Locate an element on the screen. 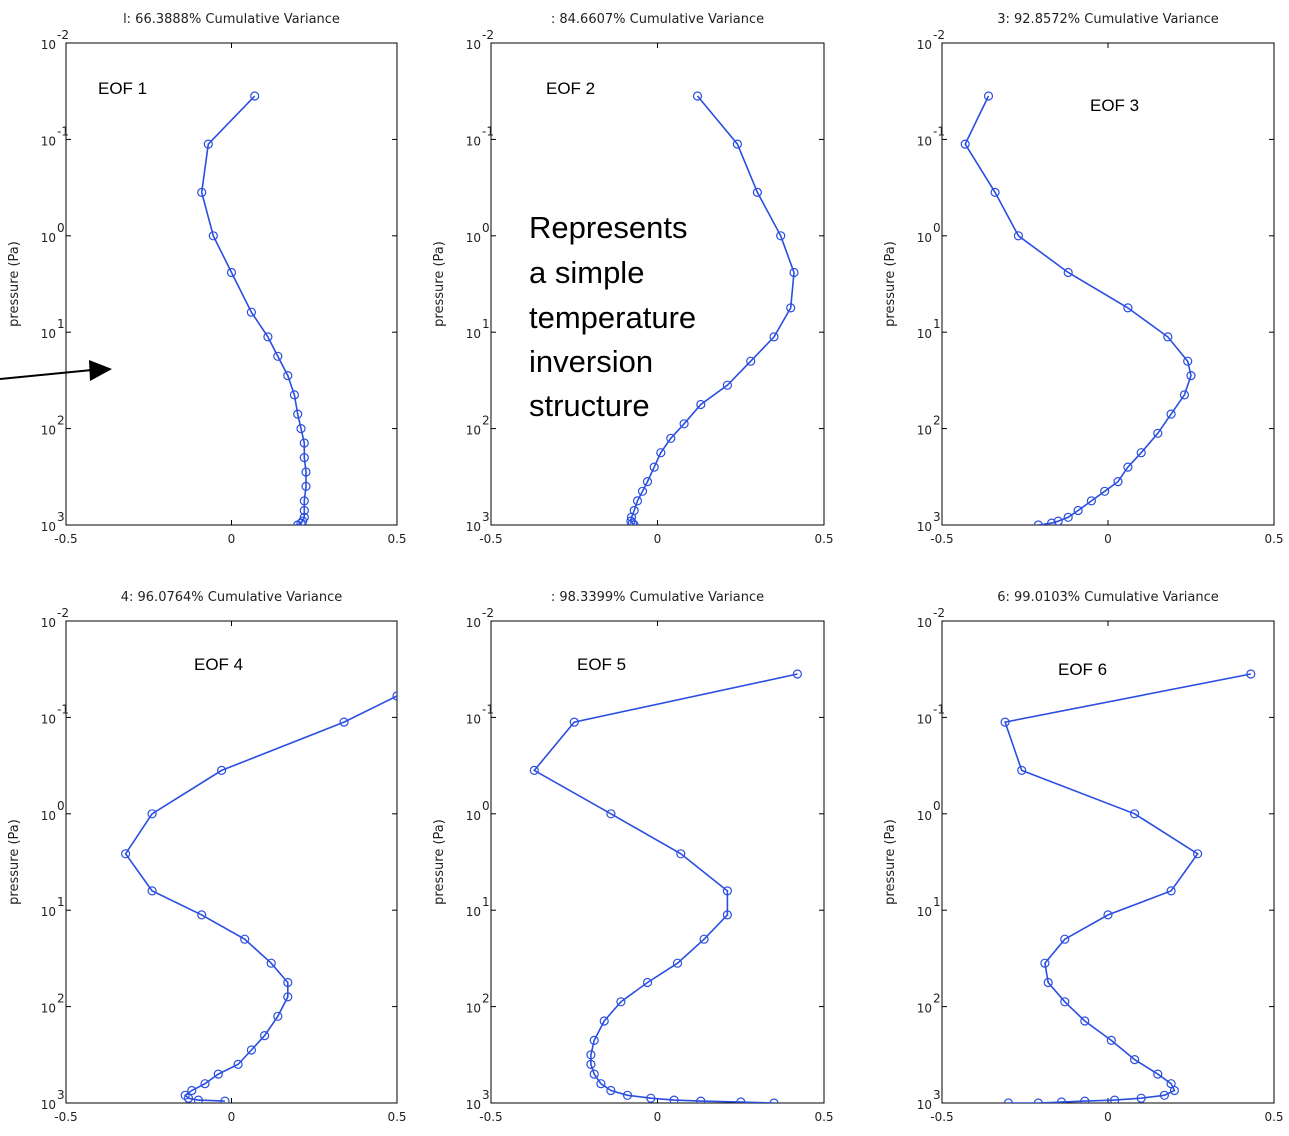 This screenshot has width=1289, height=1136. note-line-4: inversion is located at coordinates (591, 361).